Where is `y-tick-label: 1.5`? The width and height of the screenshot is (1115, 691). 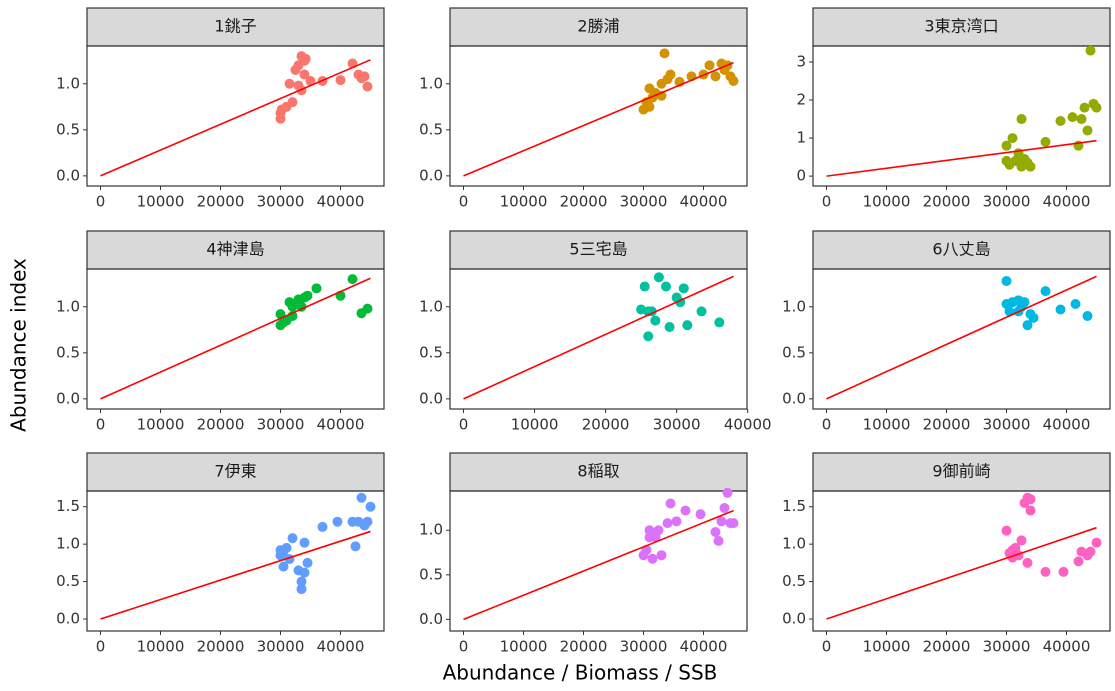 y-tick-label: 1.5 is located at coordinates (68, 506).